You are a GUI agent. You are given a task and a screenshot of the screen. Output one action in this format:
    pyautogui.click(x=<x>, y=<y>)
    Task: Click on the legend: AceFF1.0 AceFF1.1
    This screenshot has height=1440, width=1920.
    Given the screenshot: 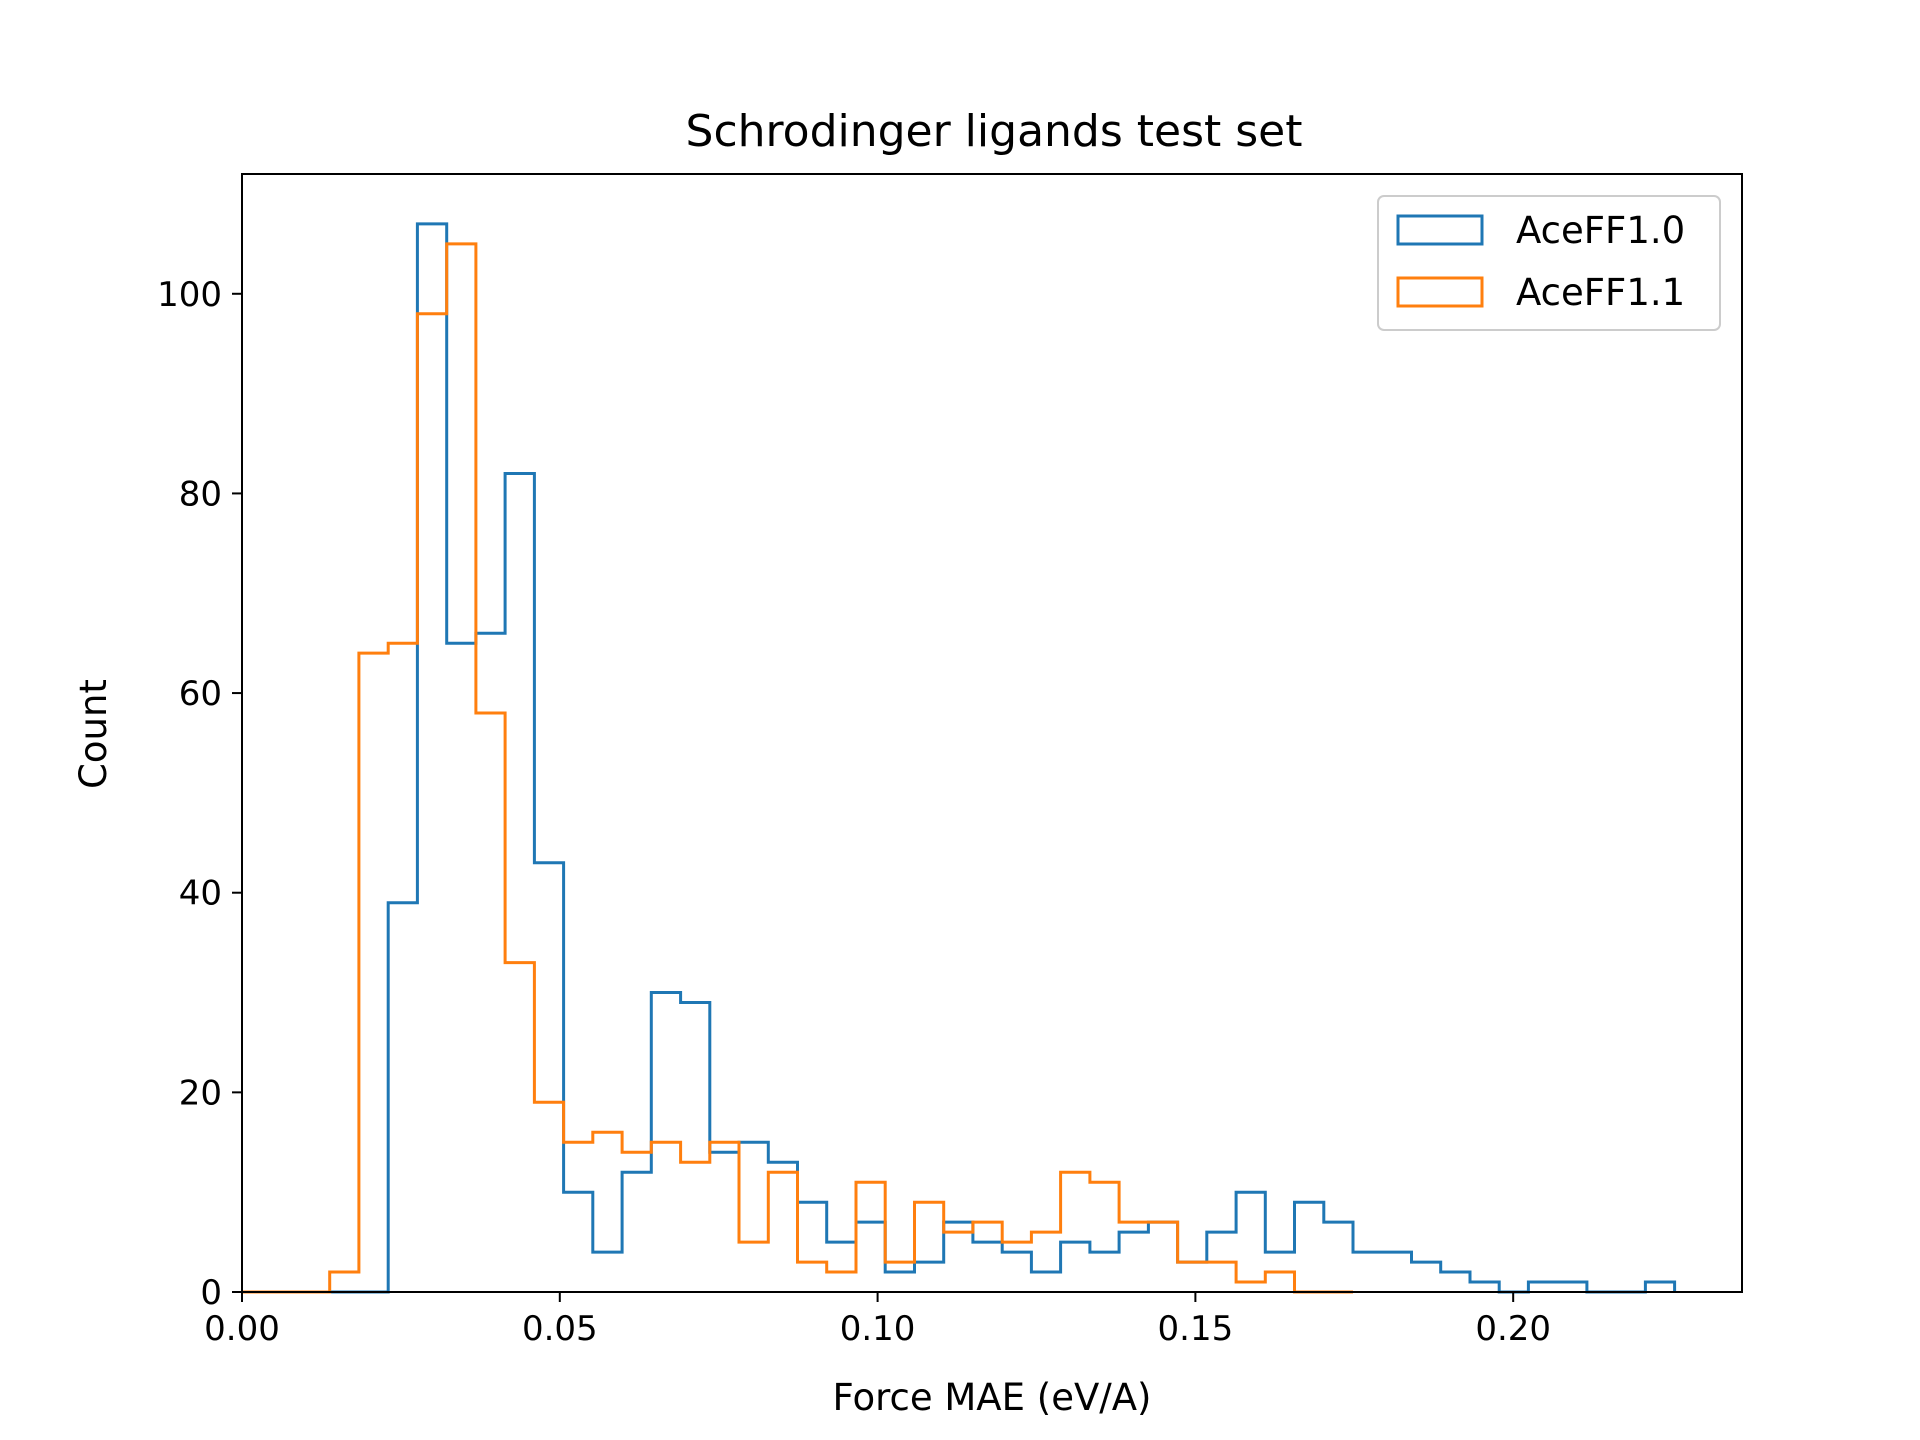 What is the action you would take?
    pyautogui.click(x=1549, y=263)
    